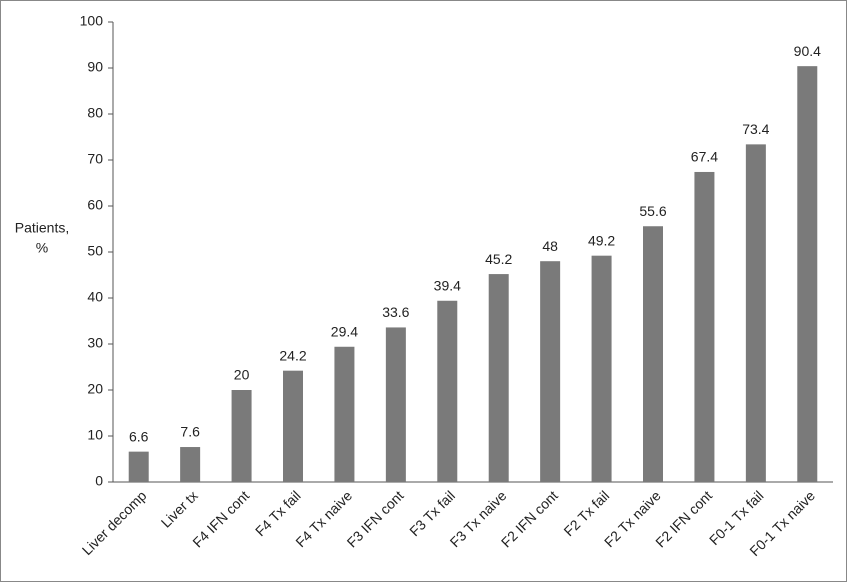 This screenshot has width=847, height=582. What do you see at coordinates (344, 331) in the screenshot?
I see `value-label: 29.4` at bounding box center [344, 331].